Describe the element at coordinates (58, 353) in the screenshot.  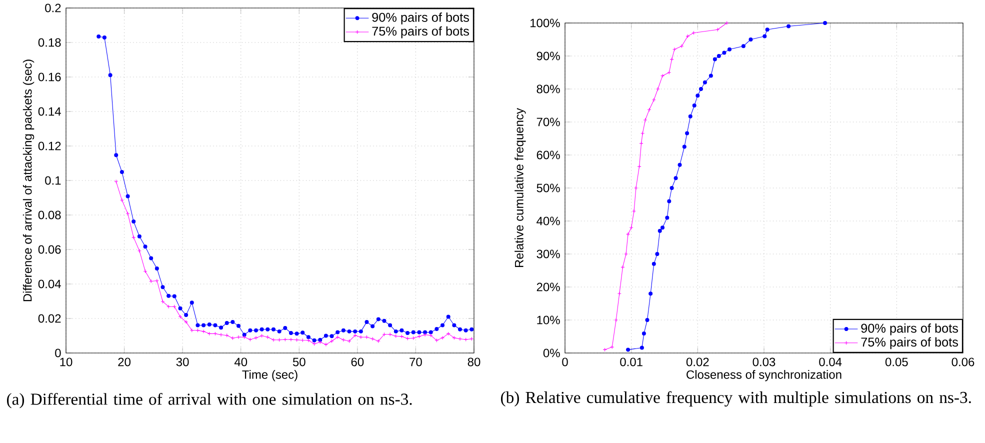
I see `y-tick-label: 0` at that location.